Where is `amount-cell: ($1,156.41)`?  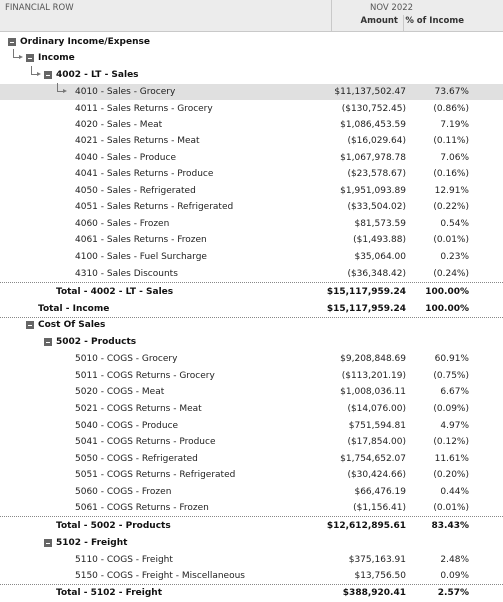
amount-cell: ($1,156.41) is located at coordinates (379, 508).